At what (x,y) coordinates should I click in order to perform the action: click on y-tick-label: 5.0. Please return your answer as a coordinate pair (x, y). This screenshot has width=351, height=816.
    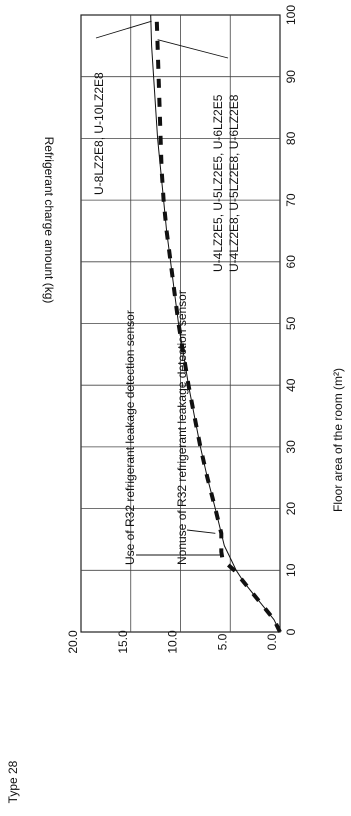
    Looking at the image, I should click on (222, 641).